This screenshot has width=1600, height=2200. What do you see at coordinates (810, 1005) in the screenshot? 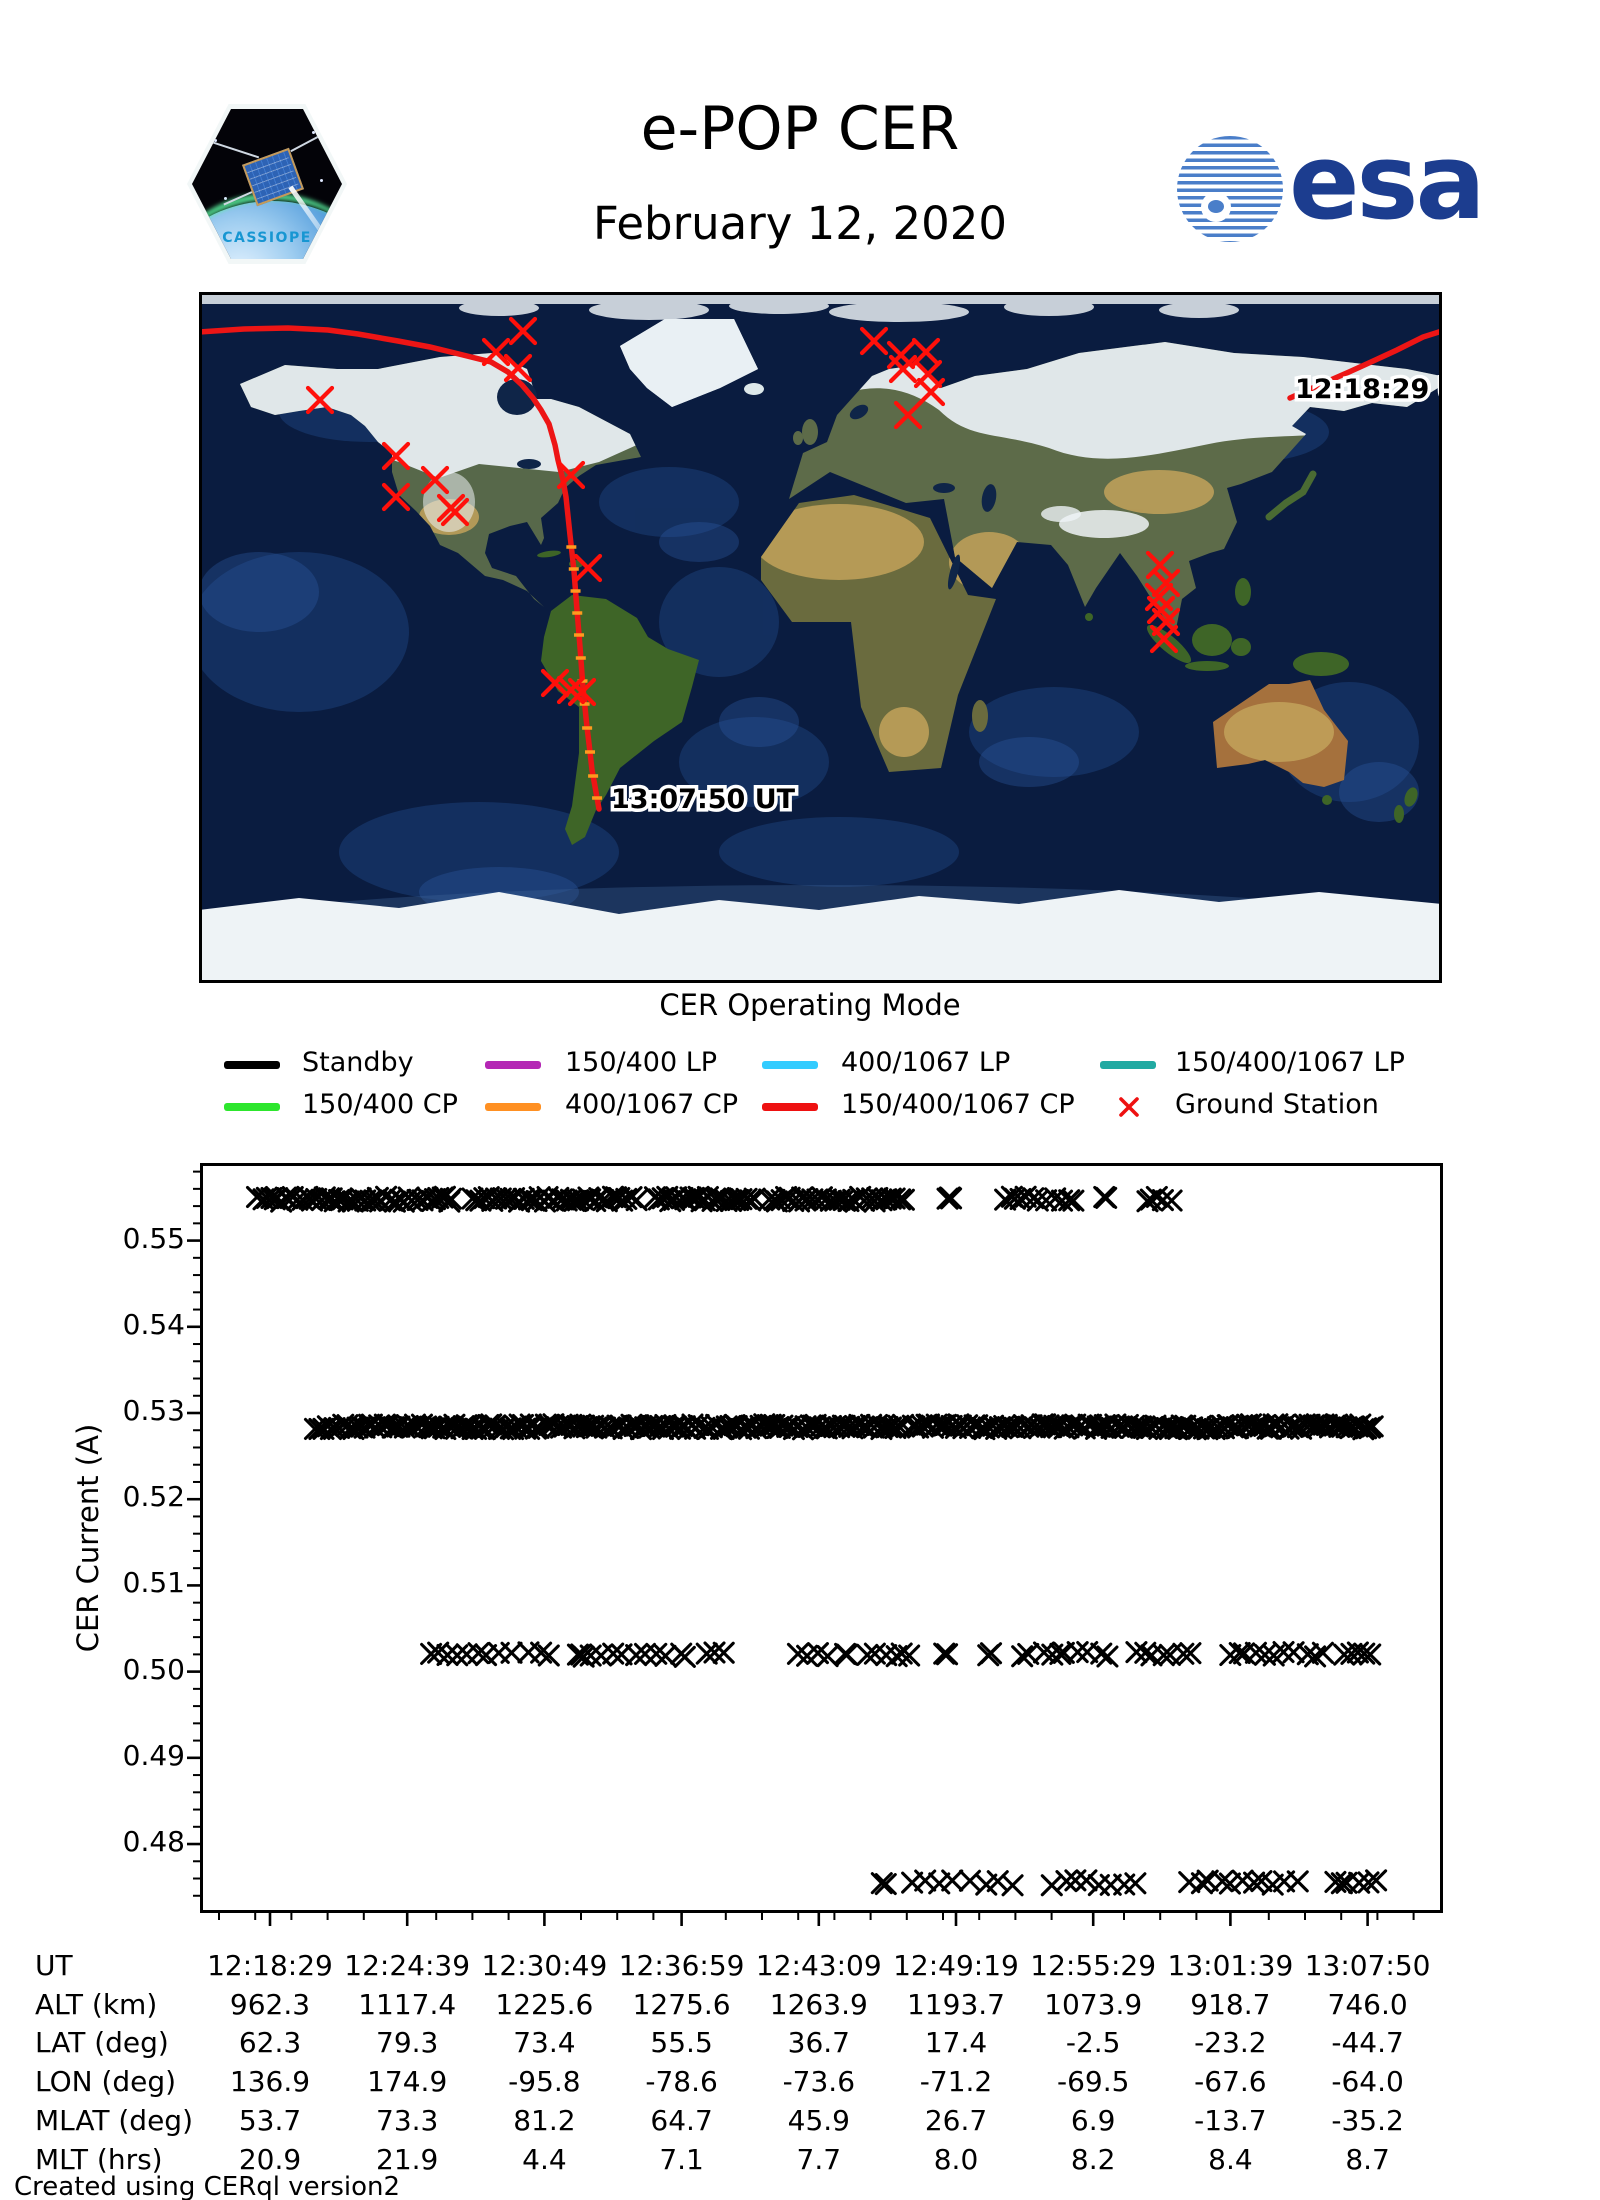
I see `legend-title: CER Operating Mode` at bounding box center [810, 1005].